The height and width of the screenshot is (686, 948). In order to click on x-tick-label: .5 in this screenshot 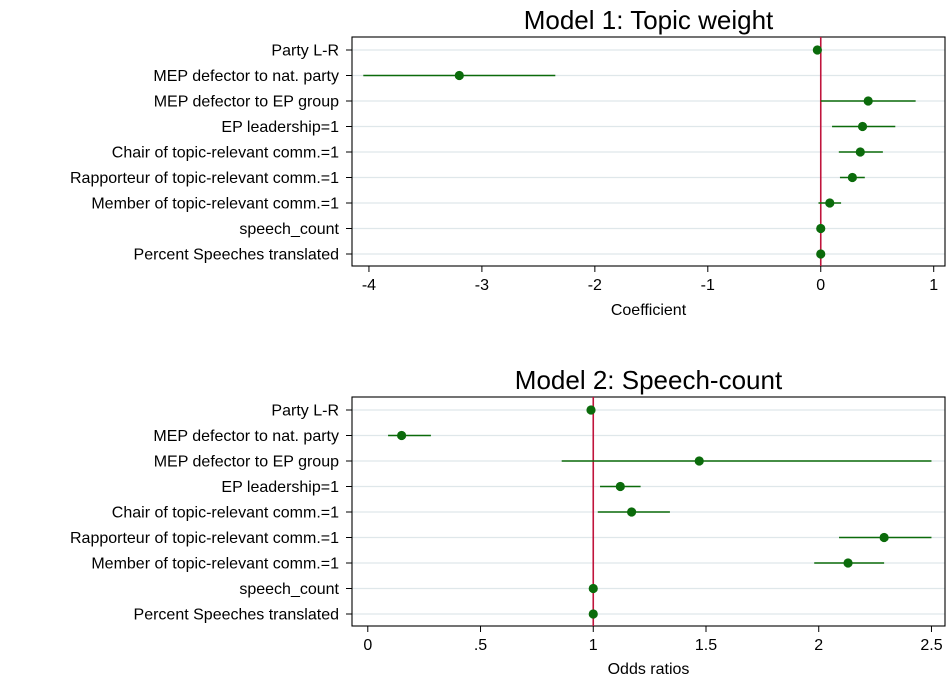, I will do `click(480, 645)`.